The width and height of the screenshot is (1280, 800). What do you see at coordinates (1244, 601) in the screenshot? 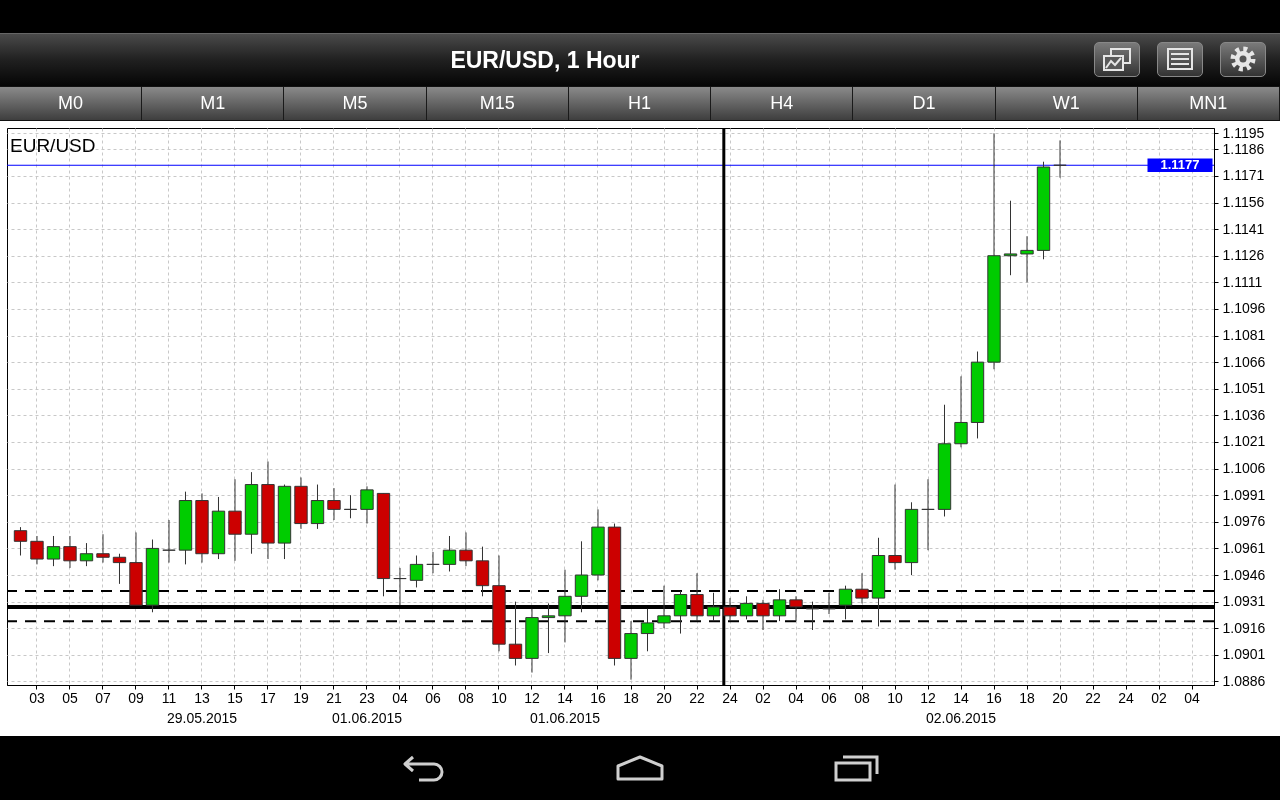
I see `y-tick-label: 1.0931` at bounding box center [1244, 601].